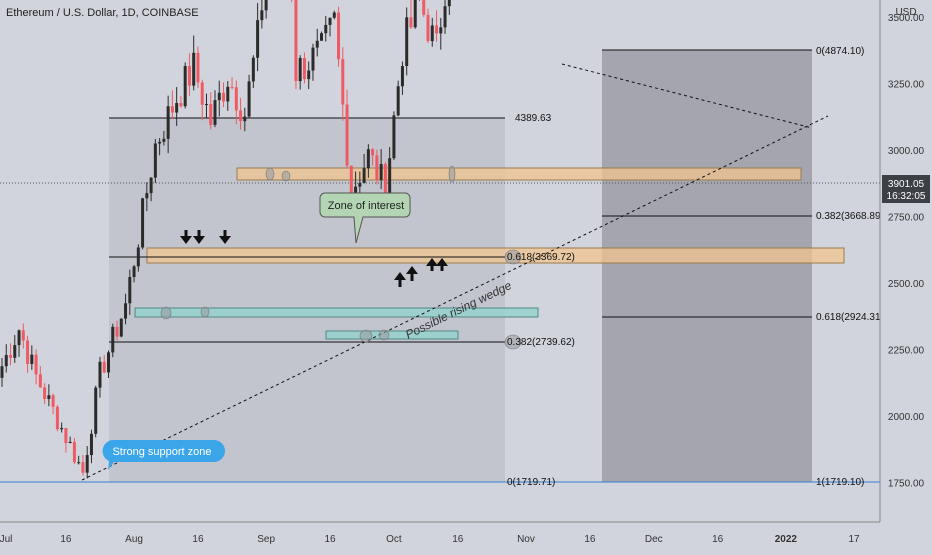  I want to click on descending-trendline, so click(687, 96).